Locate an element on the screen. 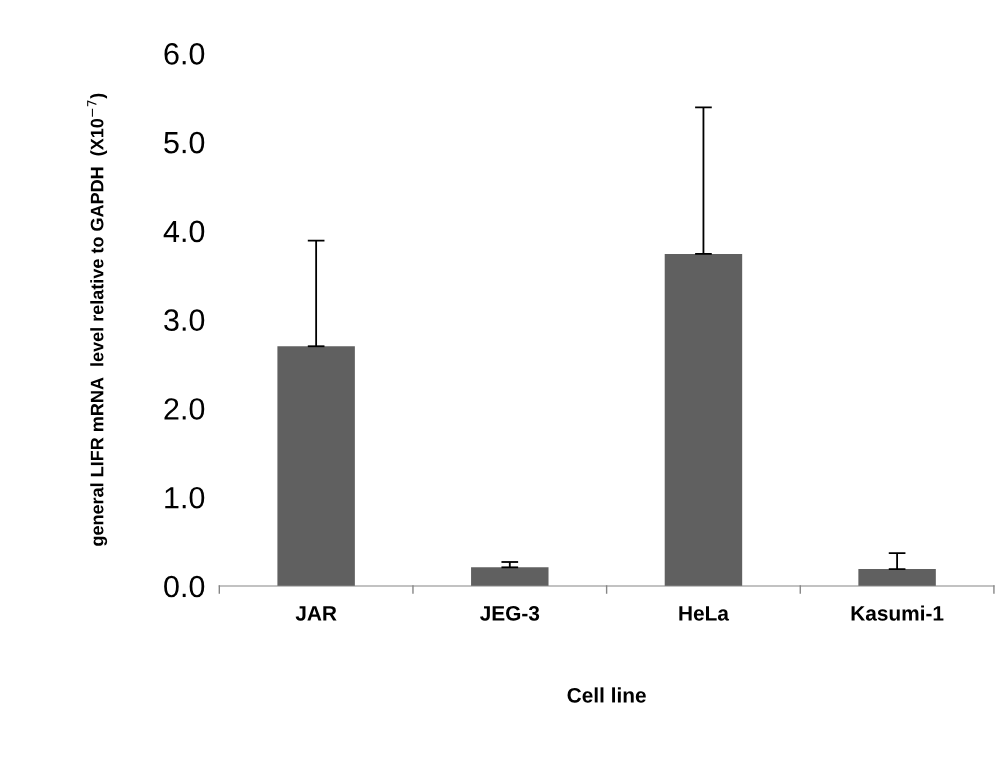 This screenshot has width=1006, height=761. y-axis-title: general LIFR mRNA level relative to GAPDH (X10$^{−7}$) is located at coordinates (97, 319).